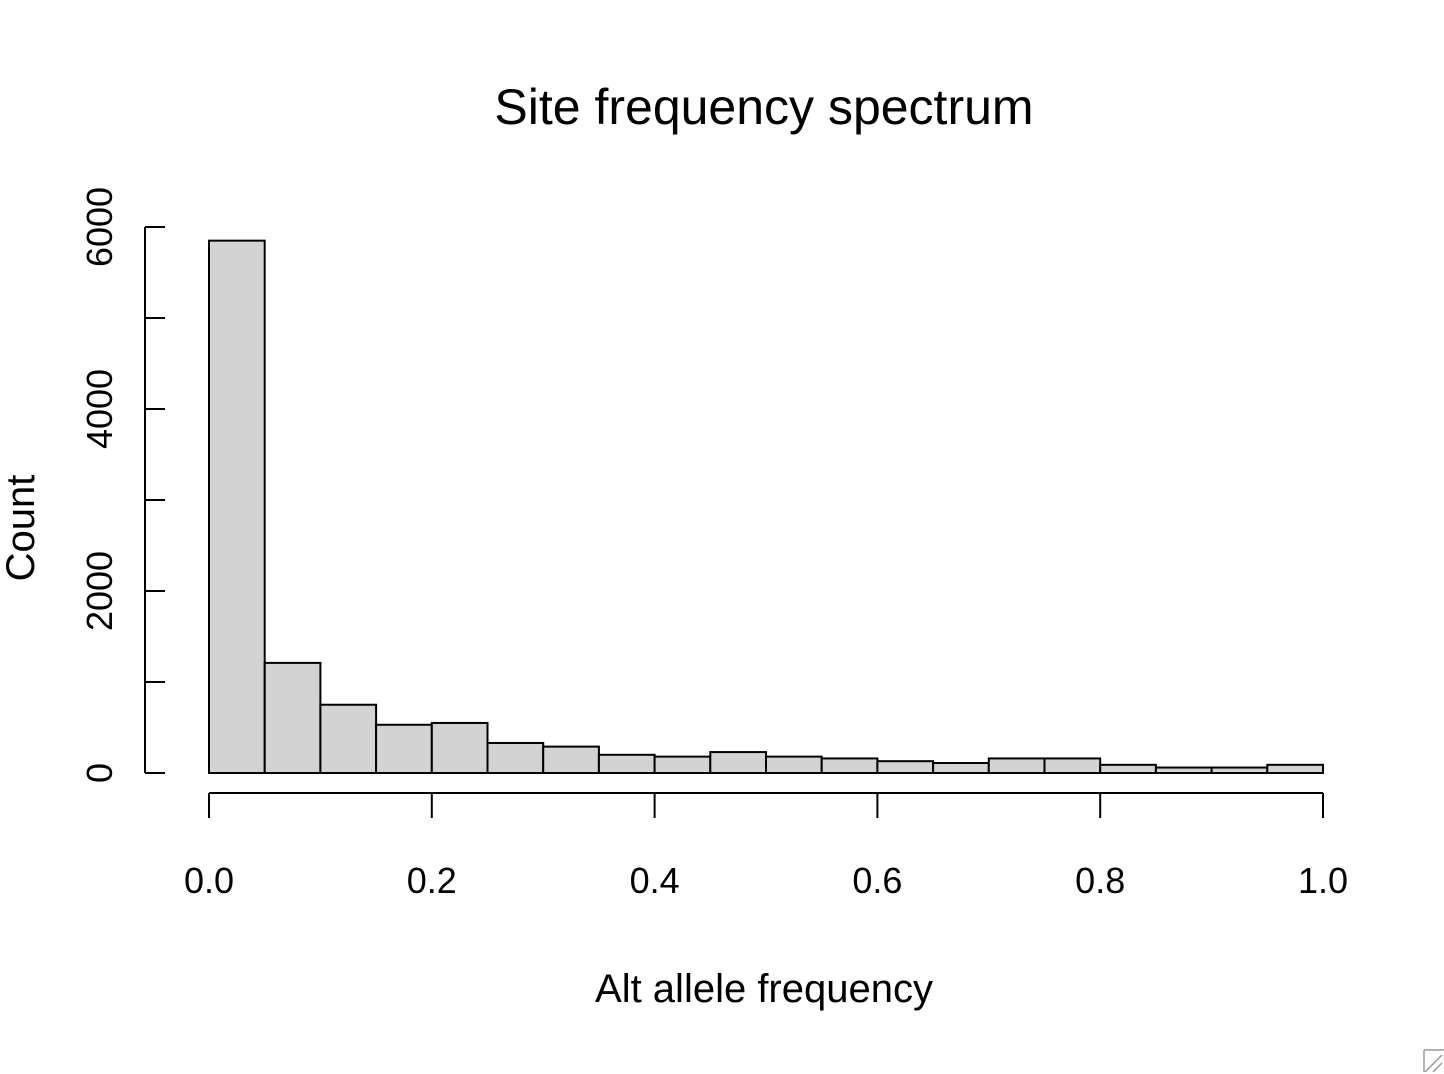  What do you see at coordinates (99, 409) in the screenshot?
I see `y-tick-label: 4000` at bounding box center [99, 409].